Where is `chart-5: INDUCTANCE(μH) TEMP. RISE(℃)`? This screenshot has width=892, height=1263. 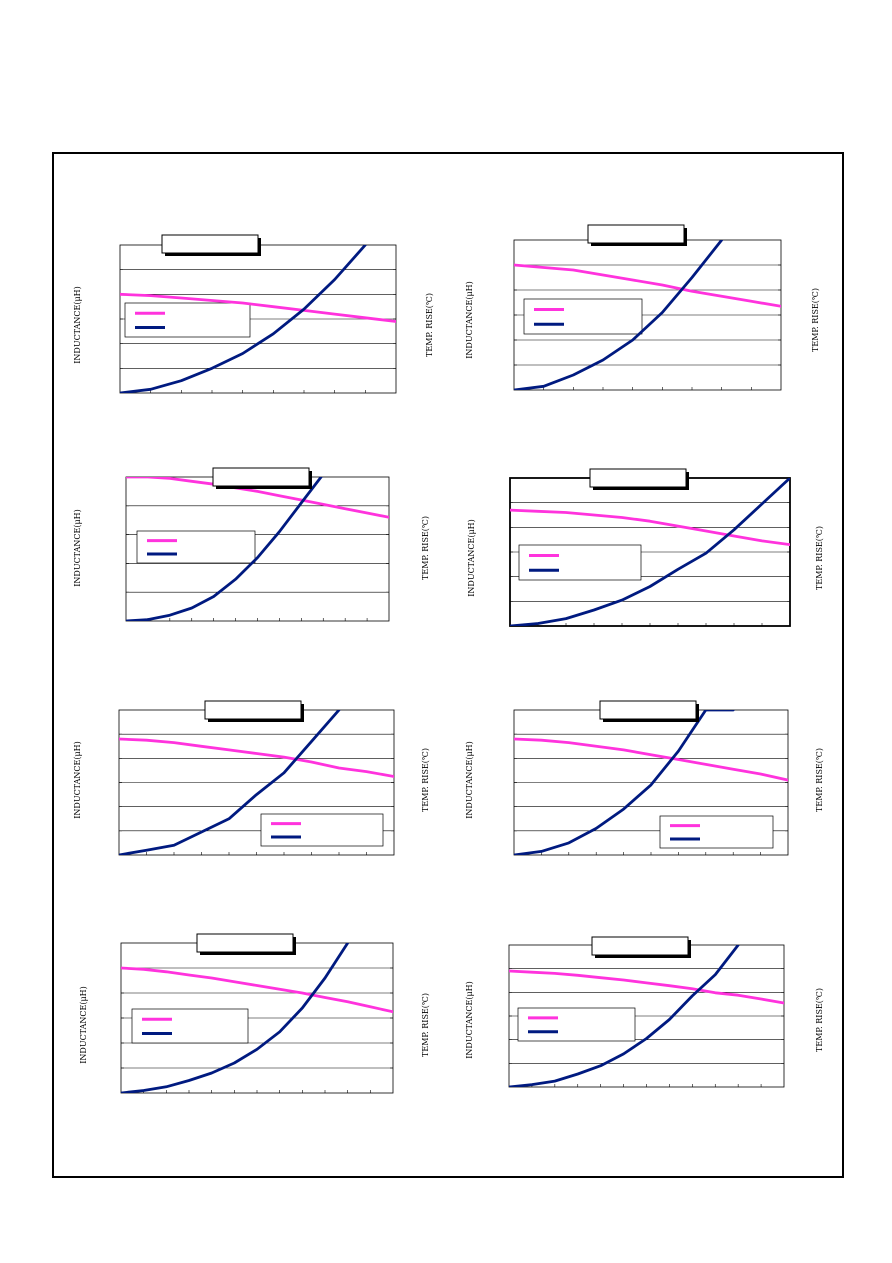 chart-5: INDUCTANCE(μH) TEMP. RISE(℃) is located at coordinates (251, 778).